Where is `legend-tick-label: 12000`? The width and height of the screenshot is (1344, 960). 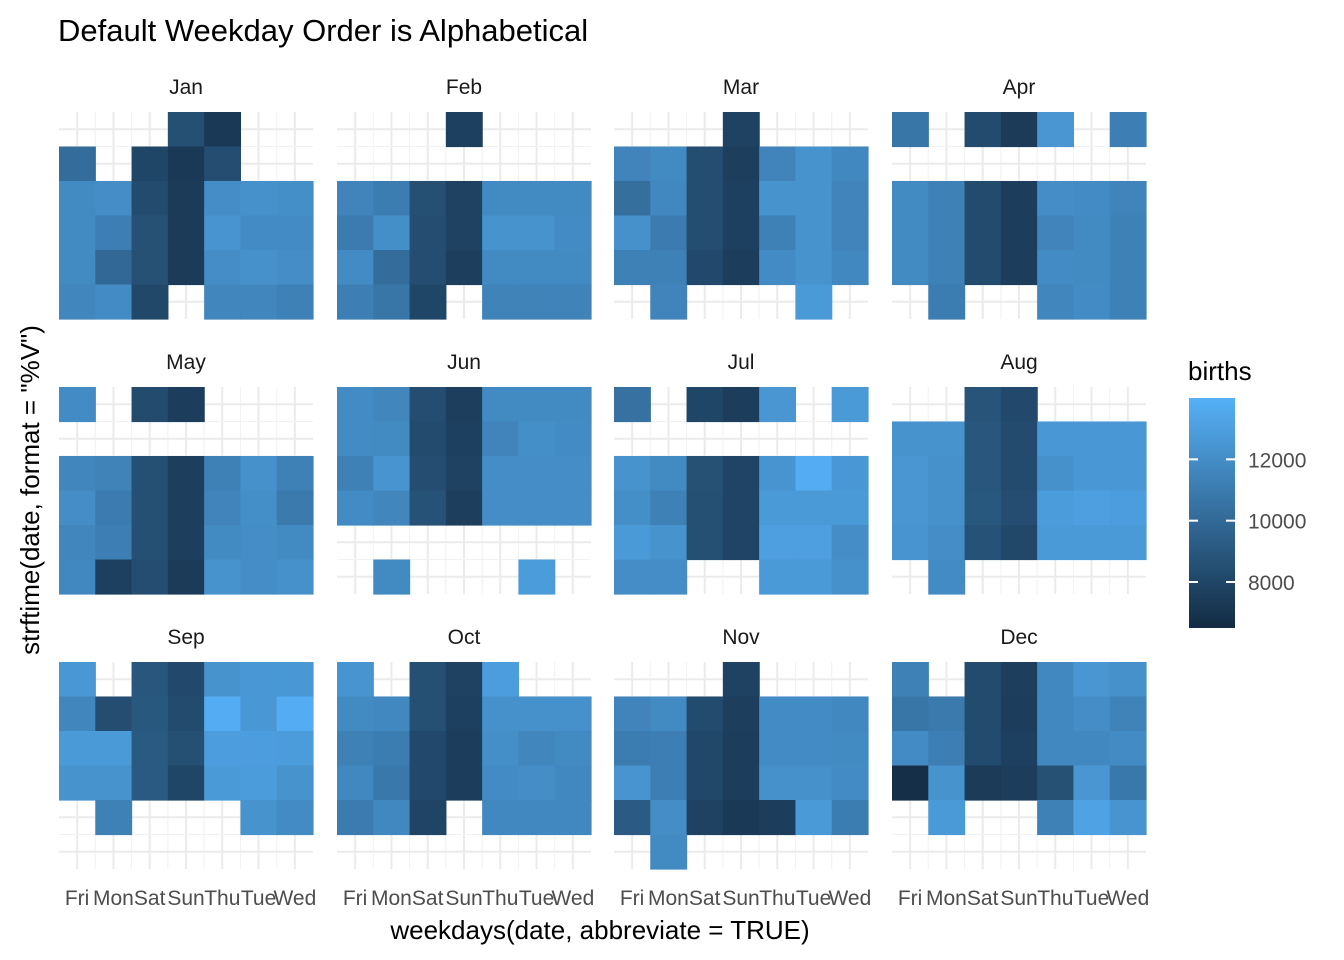
legend-tick-label: 12000 is located at coordinates (1277, 460).